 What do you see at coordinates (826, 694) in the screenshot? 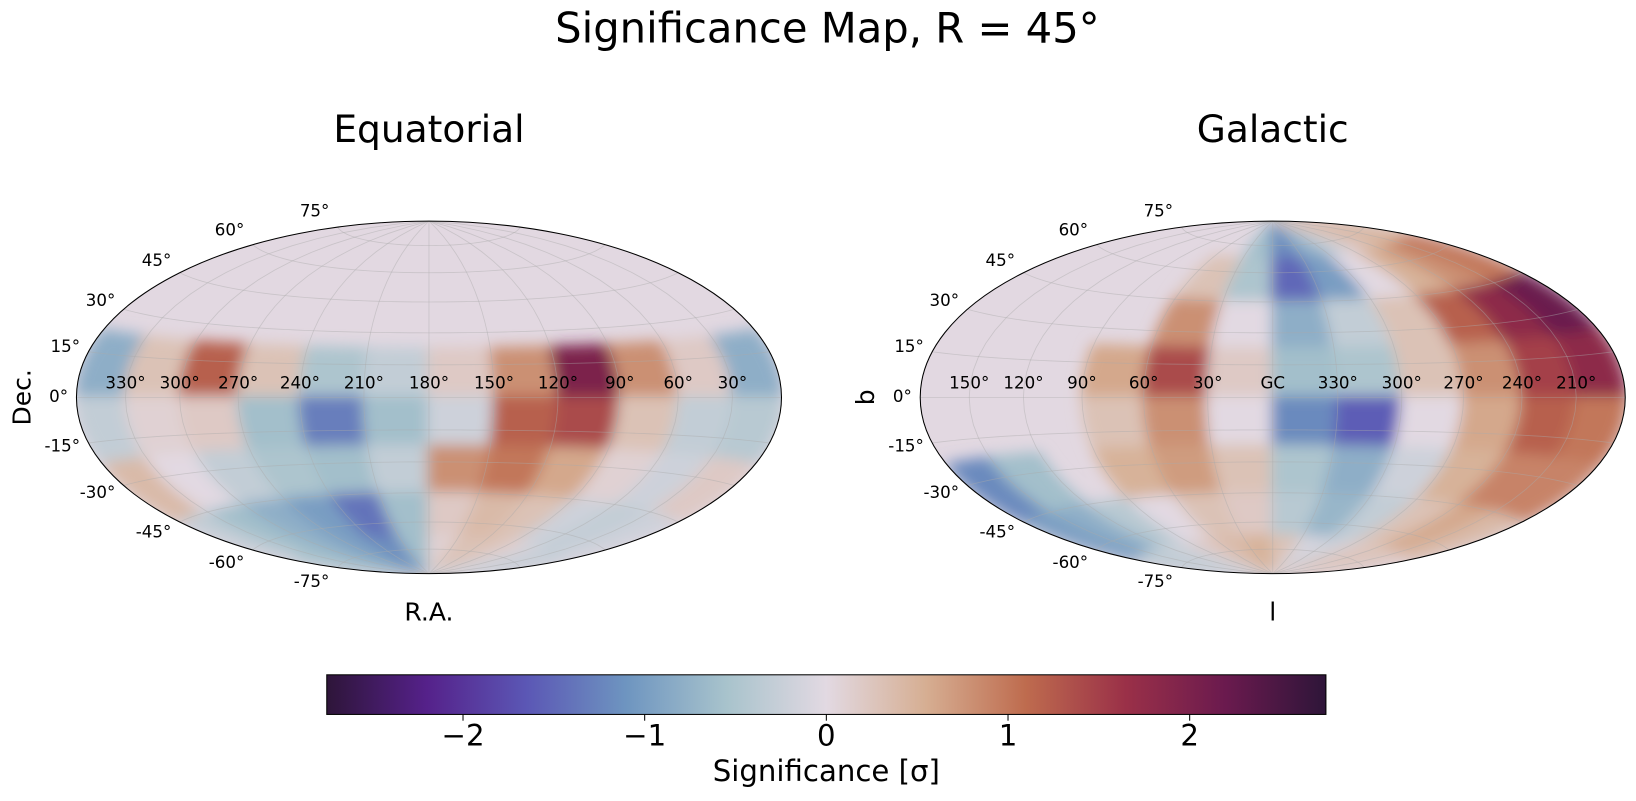
I see `colorbar` at bounding box center [826, 694].